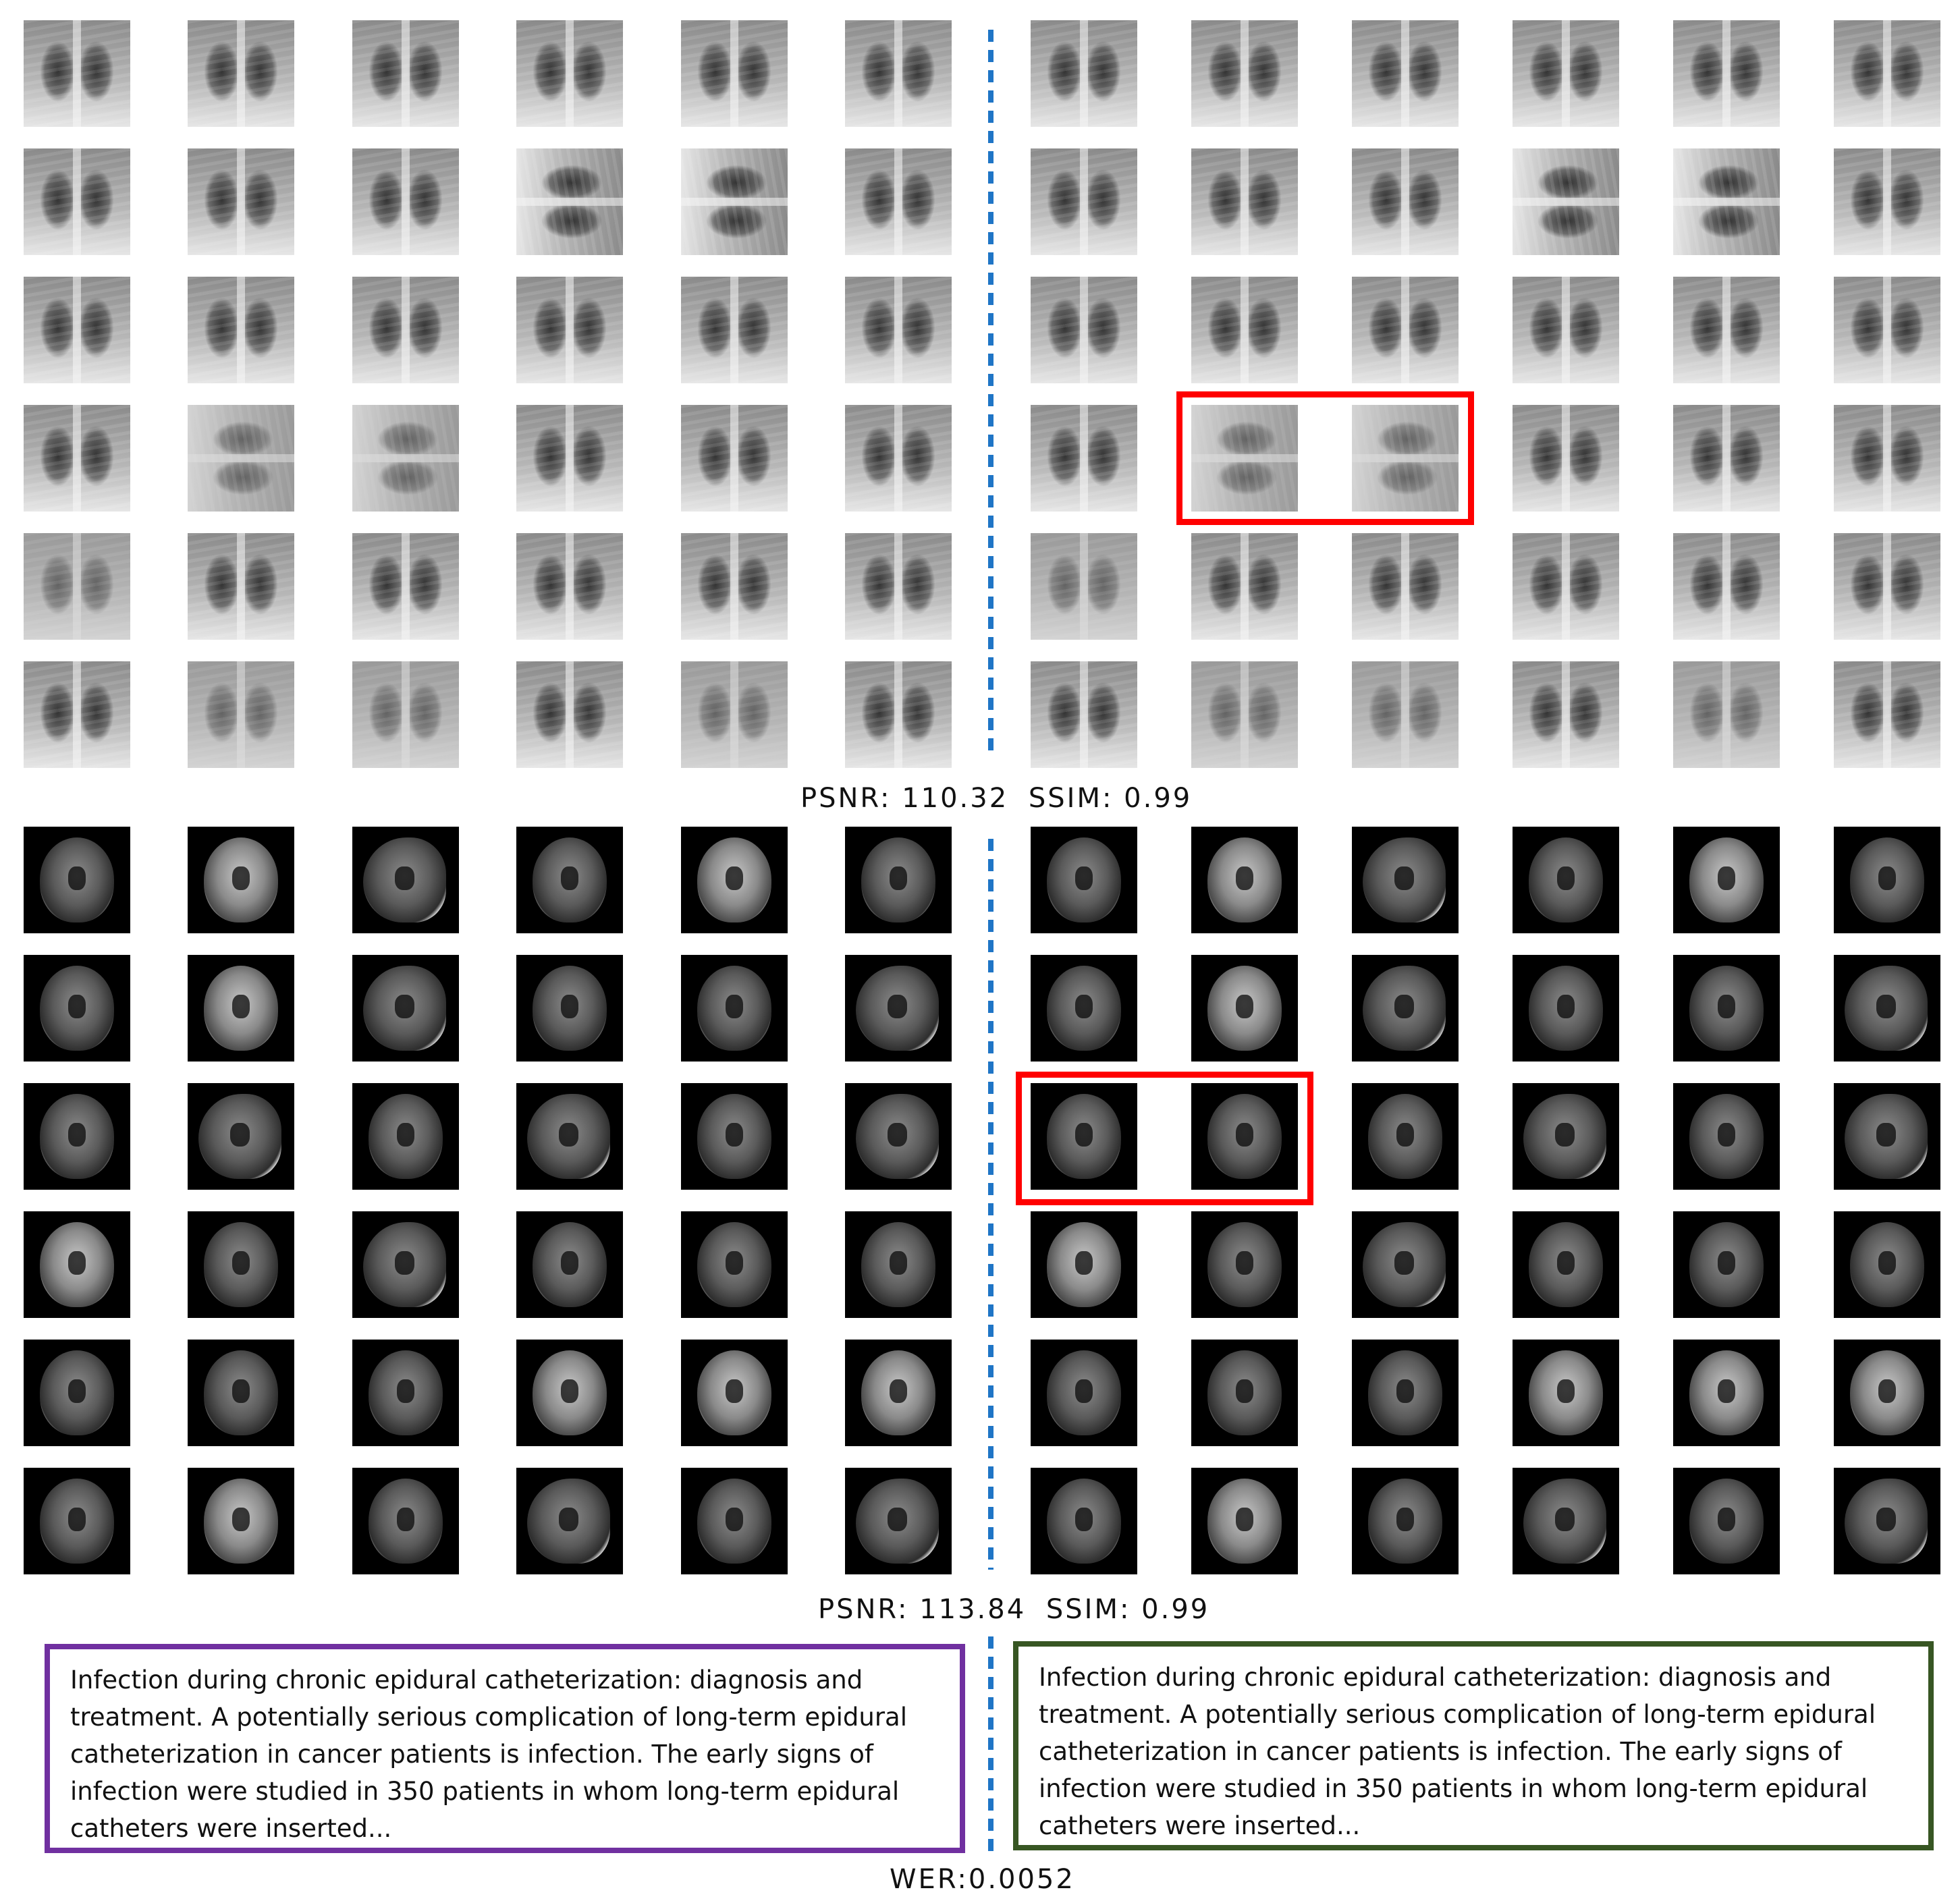  What do you see at coordinates (991, 1745) in the screenshot?
I see `text-divider-line` at bounding box center [991, 1745].